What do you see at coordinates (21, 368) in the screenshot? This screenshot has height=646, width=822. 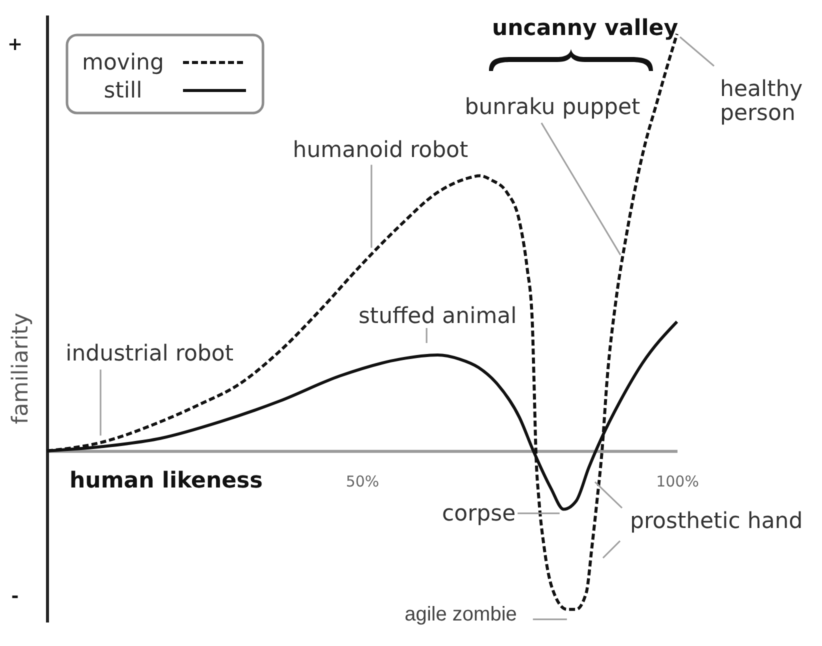 I see `y-axis-title: familiarity` at bounding box center [21, 368].